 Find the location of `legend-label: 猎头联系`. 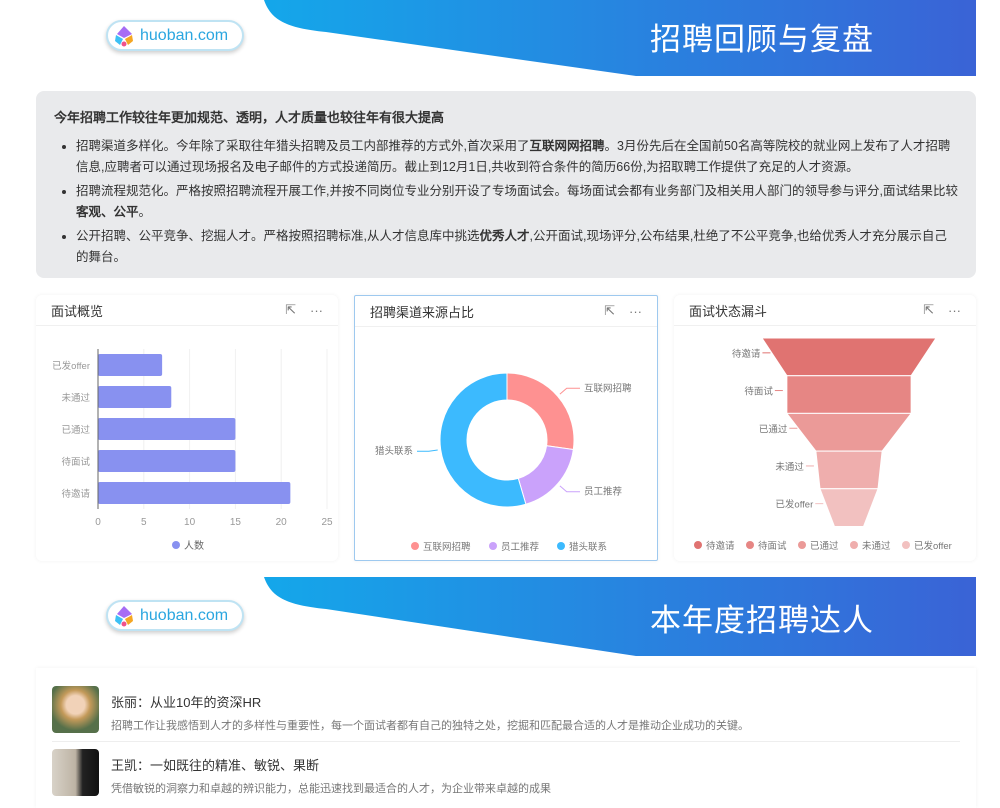

legend-label: 猎头联系 is located at coordinates (588, 547).